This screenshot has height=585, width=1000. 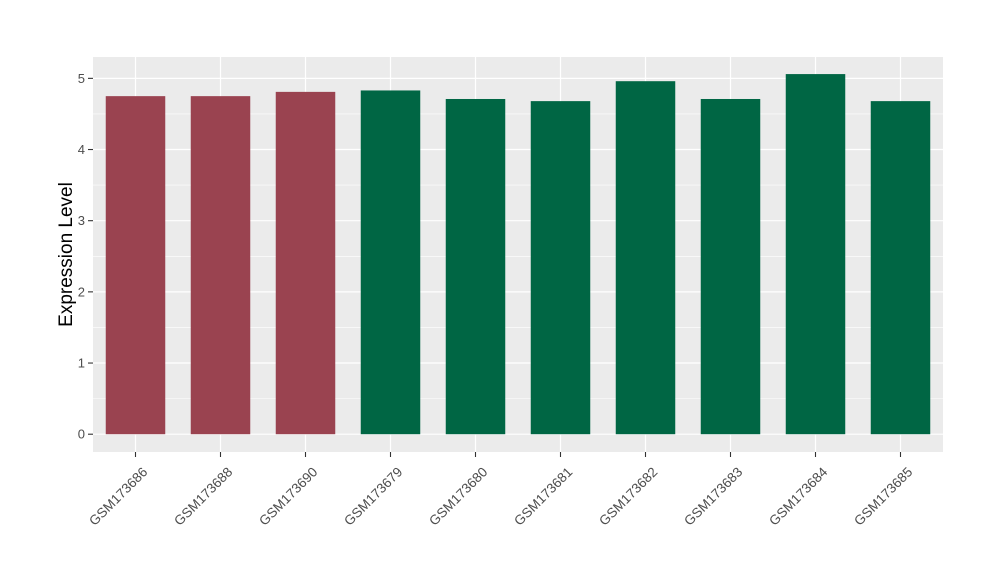 What do you see at coordinates (645, 258) in the screenshot?
I see `bar-GSM173682` at bounding box center [645, 258].